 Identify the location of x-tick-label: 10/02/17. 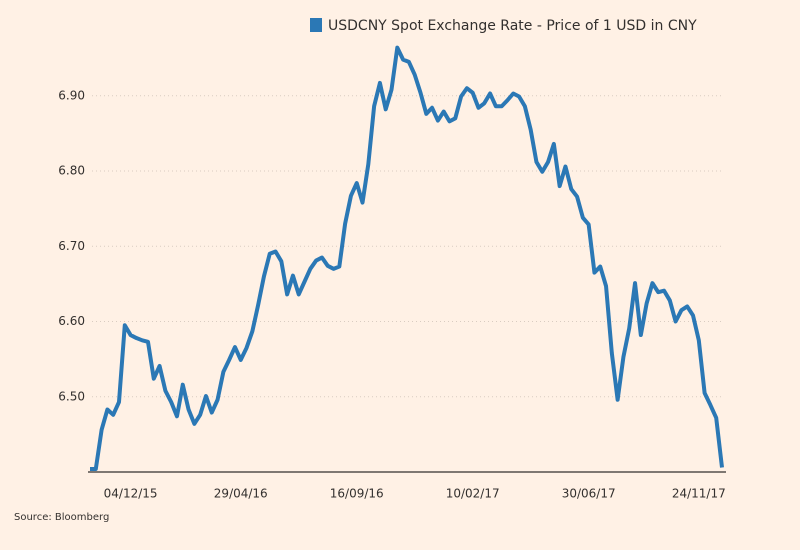
(473, 494).